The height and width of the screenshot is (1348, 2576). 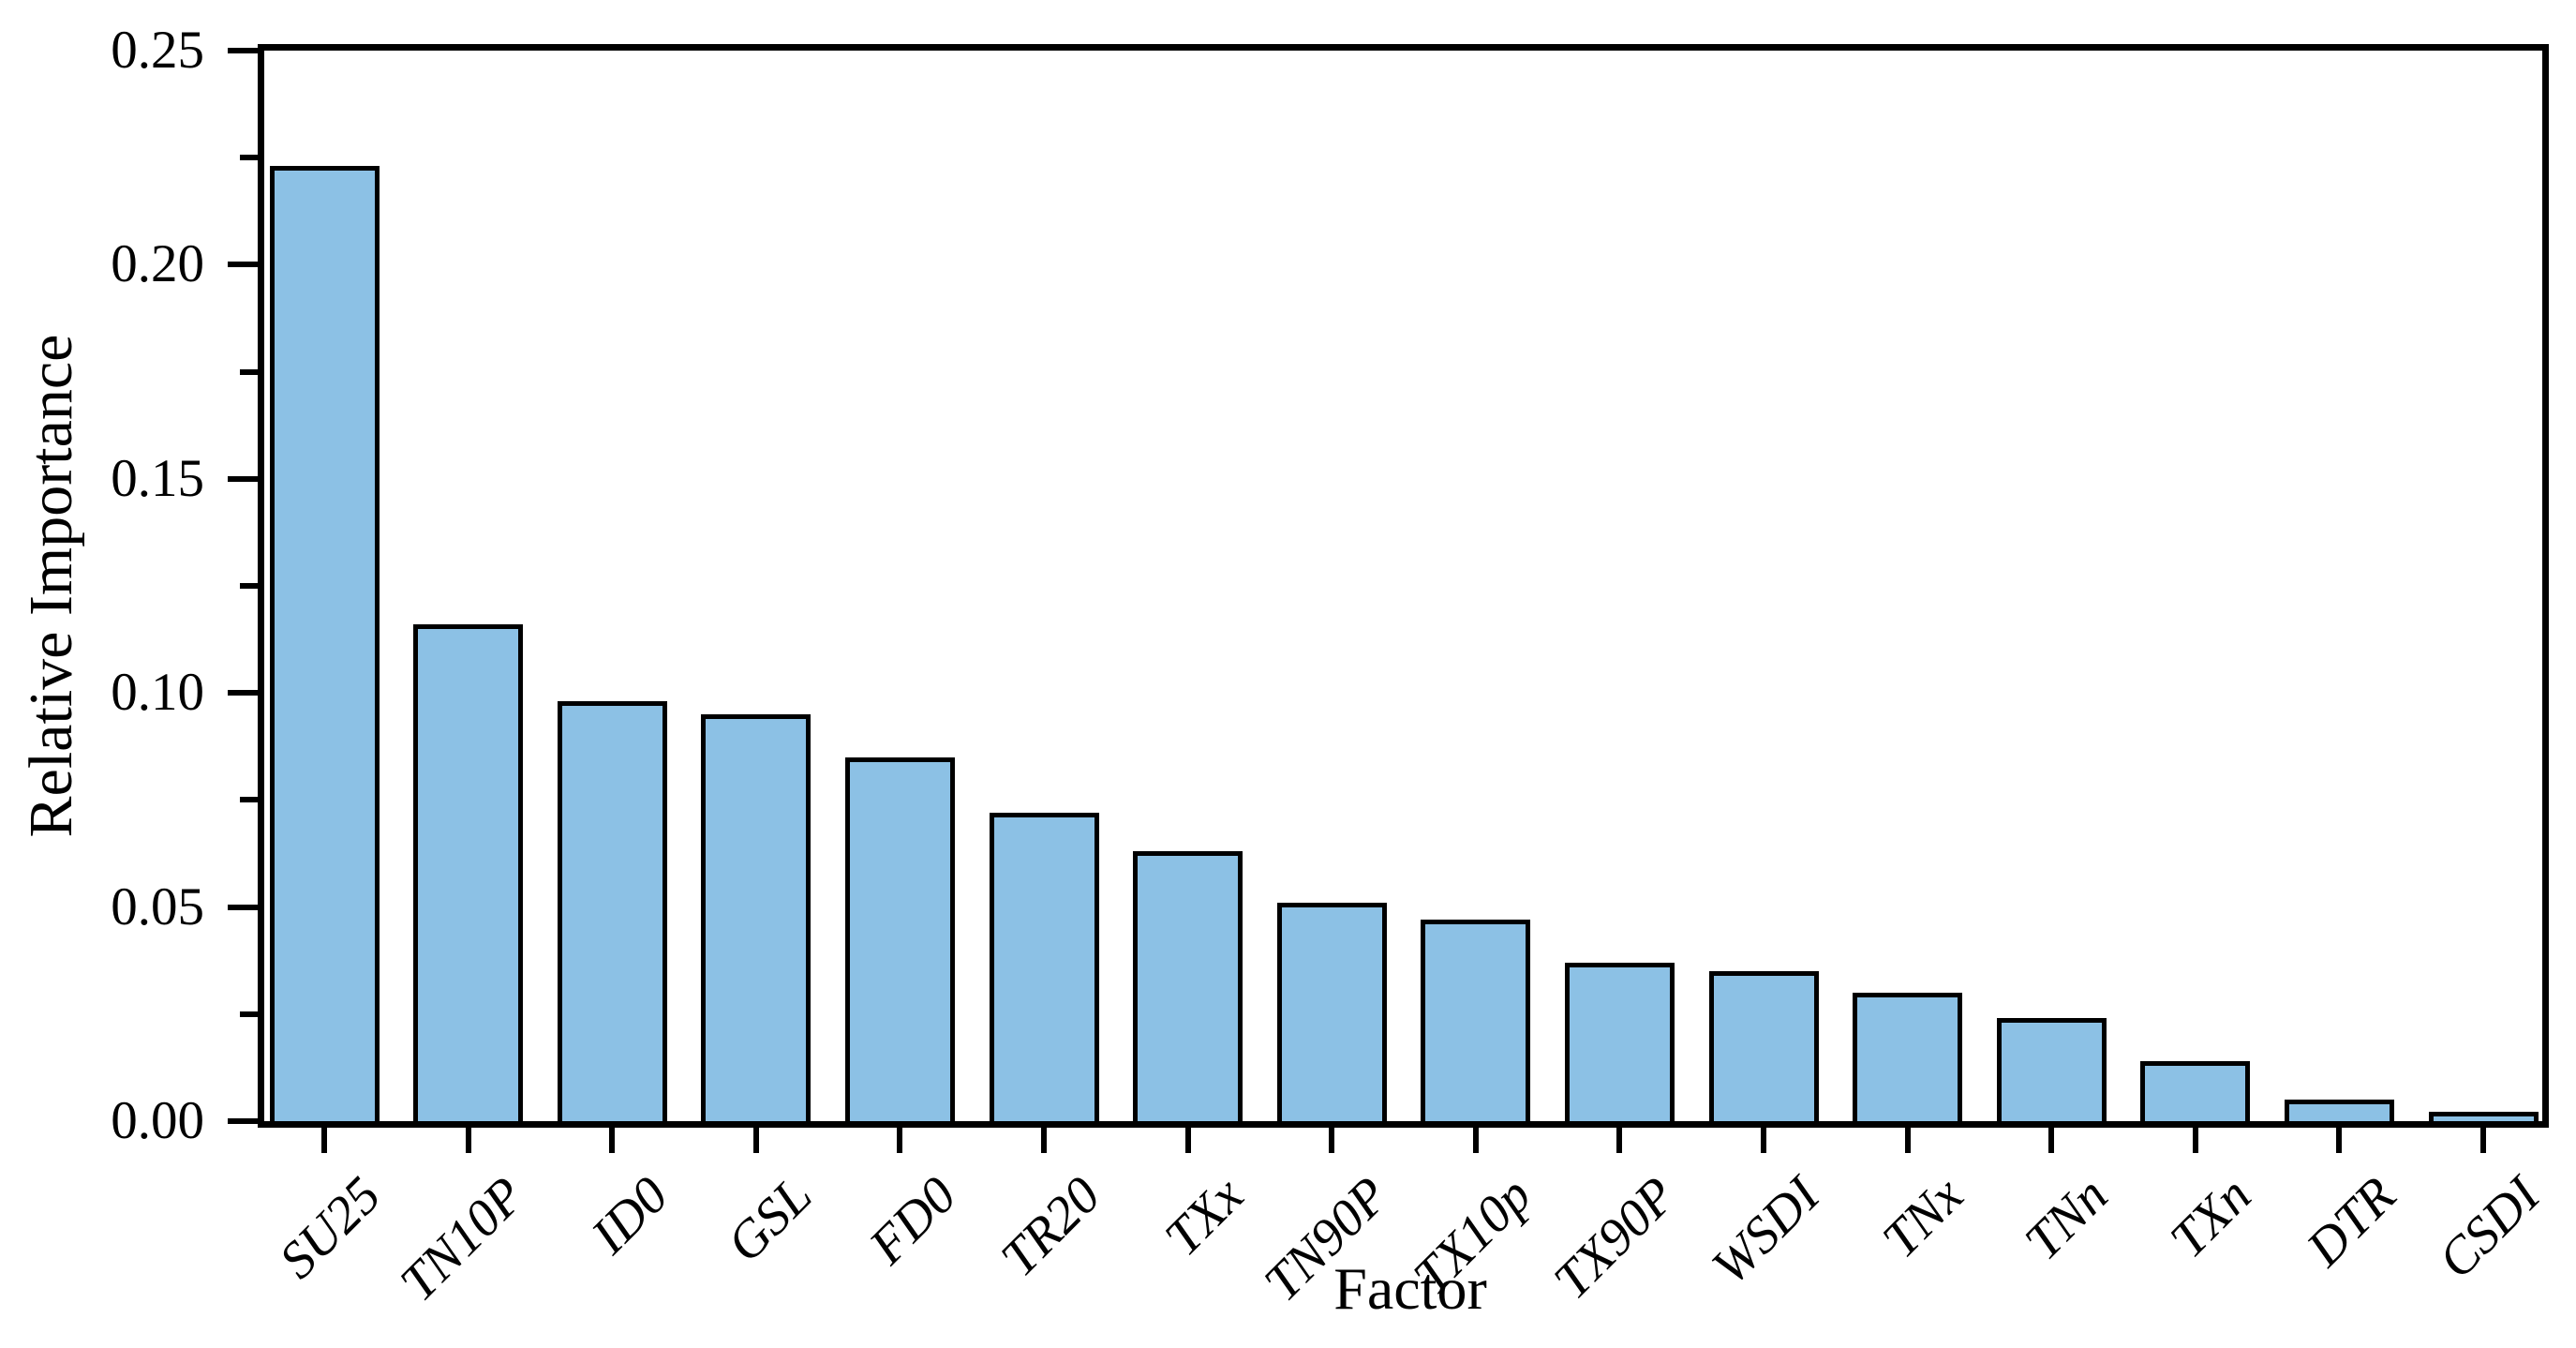 I want to click on y-tick-label: 0.10, so click(x=157, y=693).